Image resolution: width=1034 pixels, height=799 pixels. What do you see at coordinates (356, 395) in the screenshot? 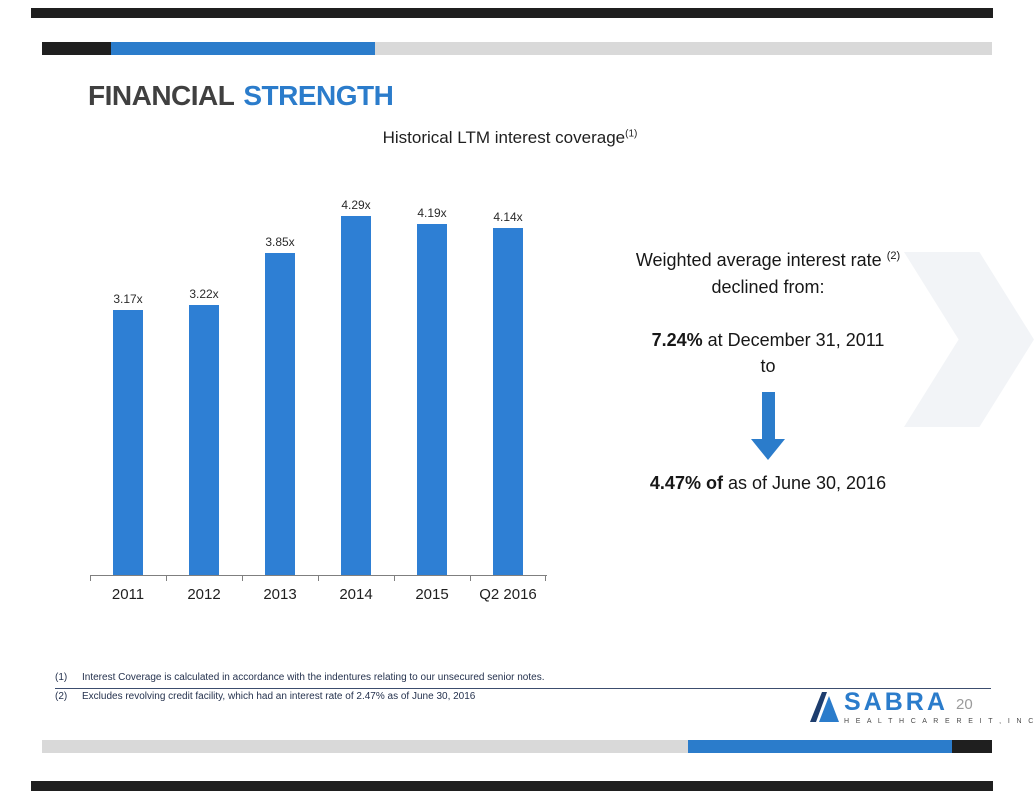
I see `bar-2014` at bounding box center [356, 395].